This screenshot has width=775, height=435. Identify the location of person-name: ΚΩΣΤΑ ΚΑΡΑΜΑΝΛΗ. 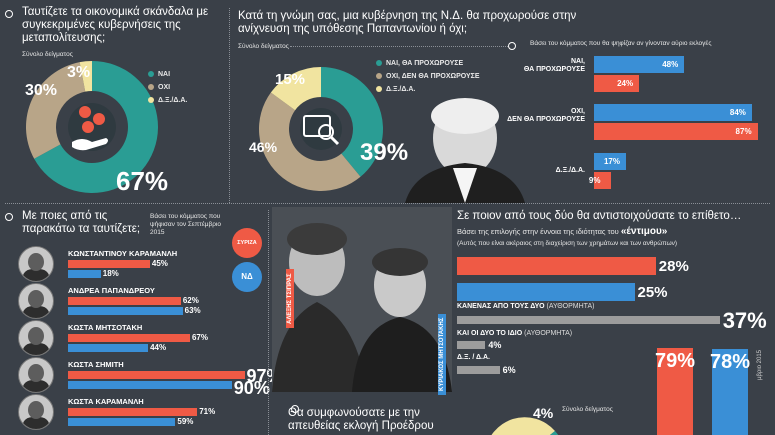
(106, 401).